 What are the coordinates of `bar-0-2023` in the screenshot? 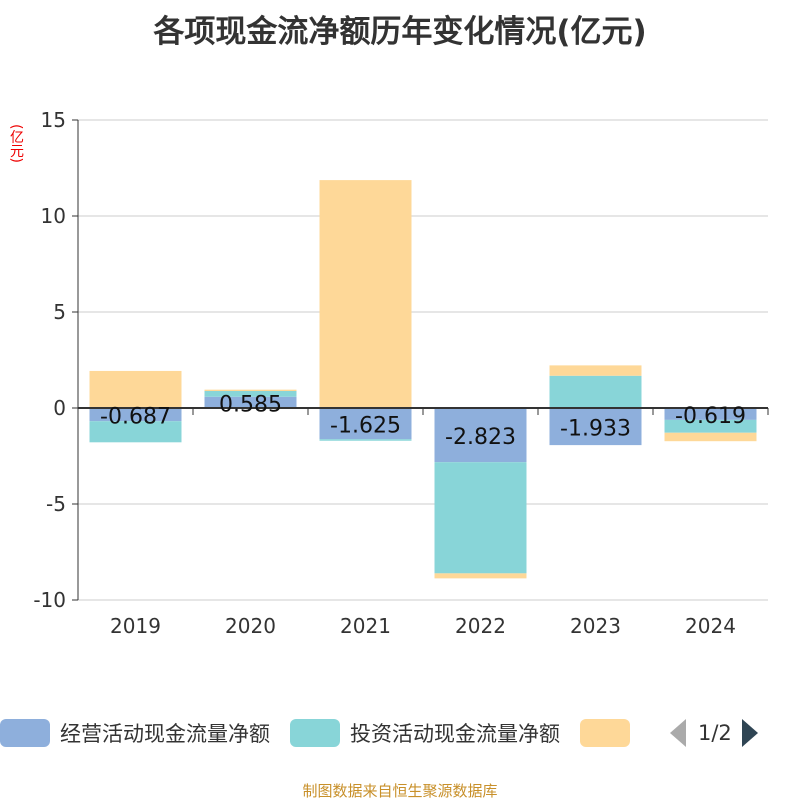 It's located at (595, 427).